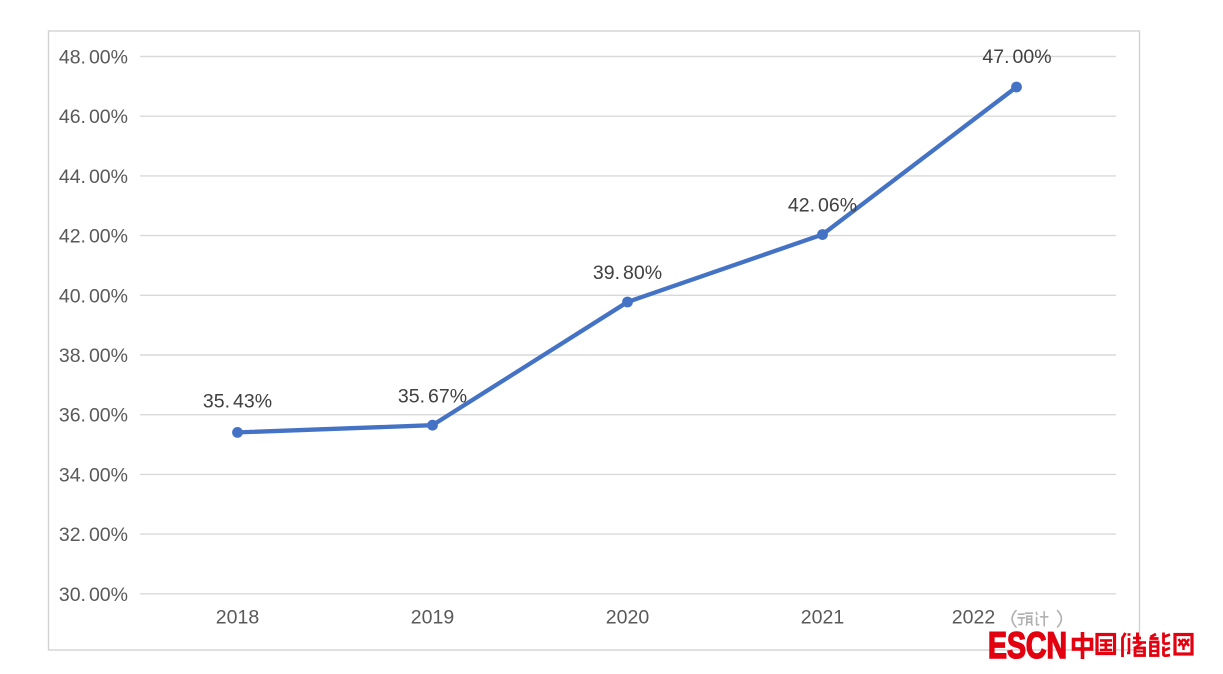 The width and height of the screenshot is (1223, 674). What do you see at coordinates (93, 475) in the screenshot?
I see `svg-text:34.00%: 34. 00%` at bounding box center [93, 475].